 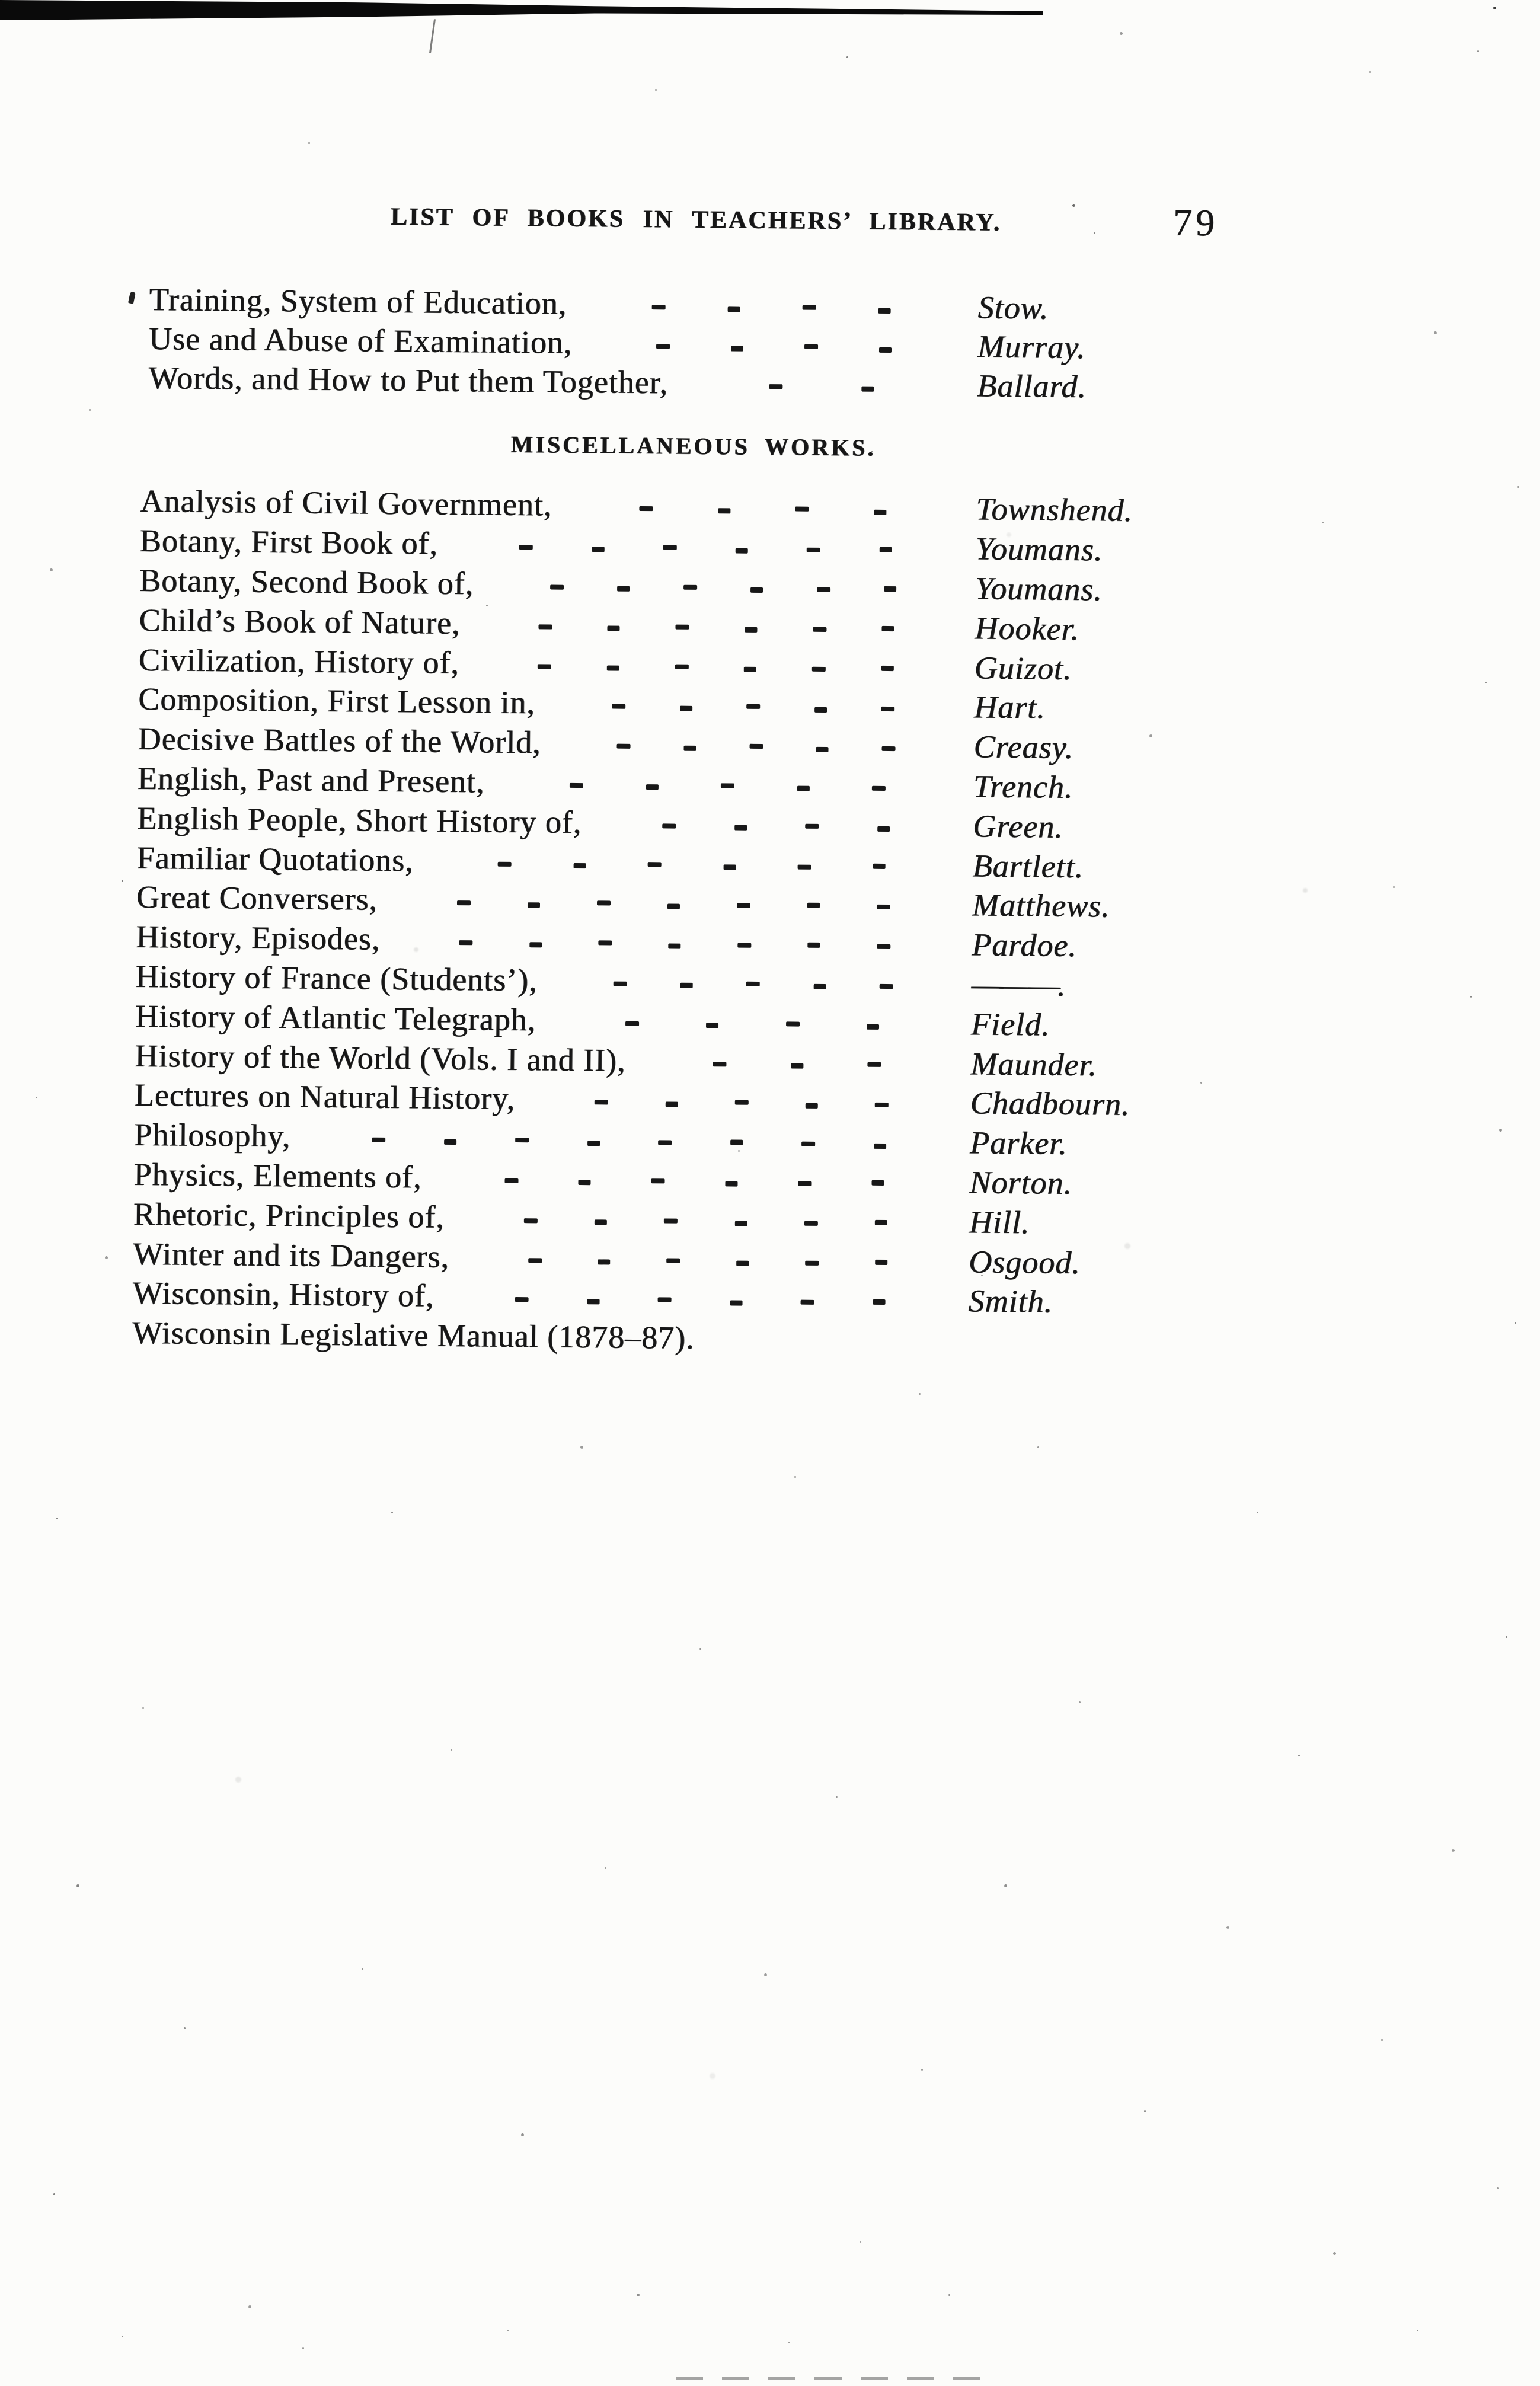 What do you see at coordinates (830, 2378) in the screenshot?
I see `scan-artifact-bottom-line` at bounding box center [830, 2378].